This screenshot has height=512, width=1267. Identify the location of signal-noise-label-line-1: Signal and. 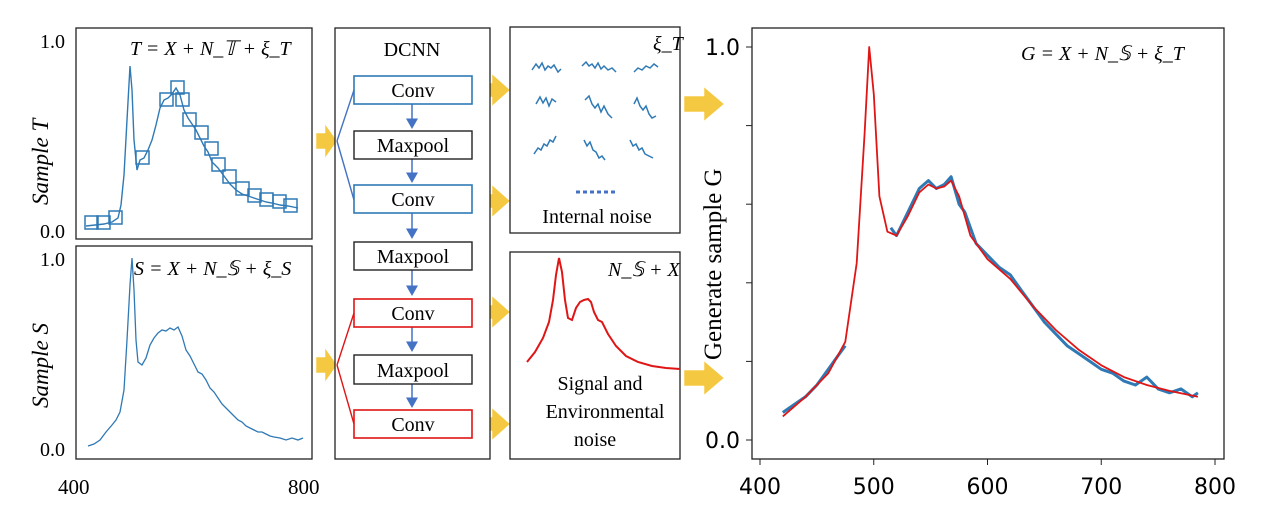
(600, 384).